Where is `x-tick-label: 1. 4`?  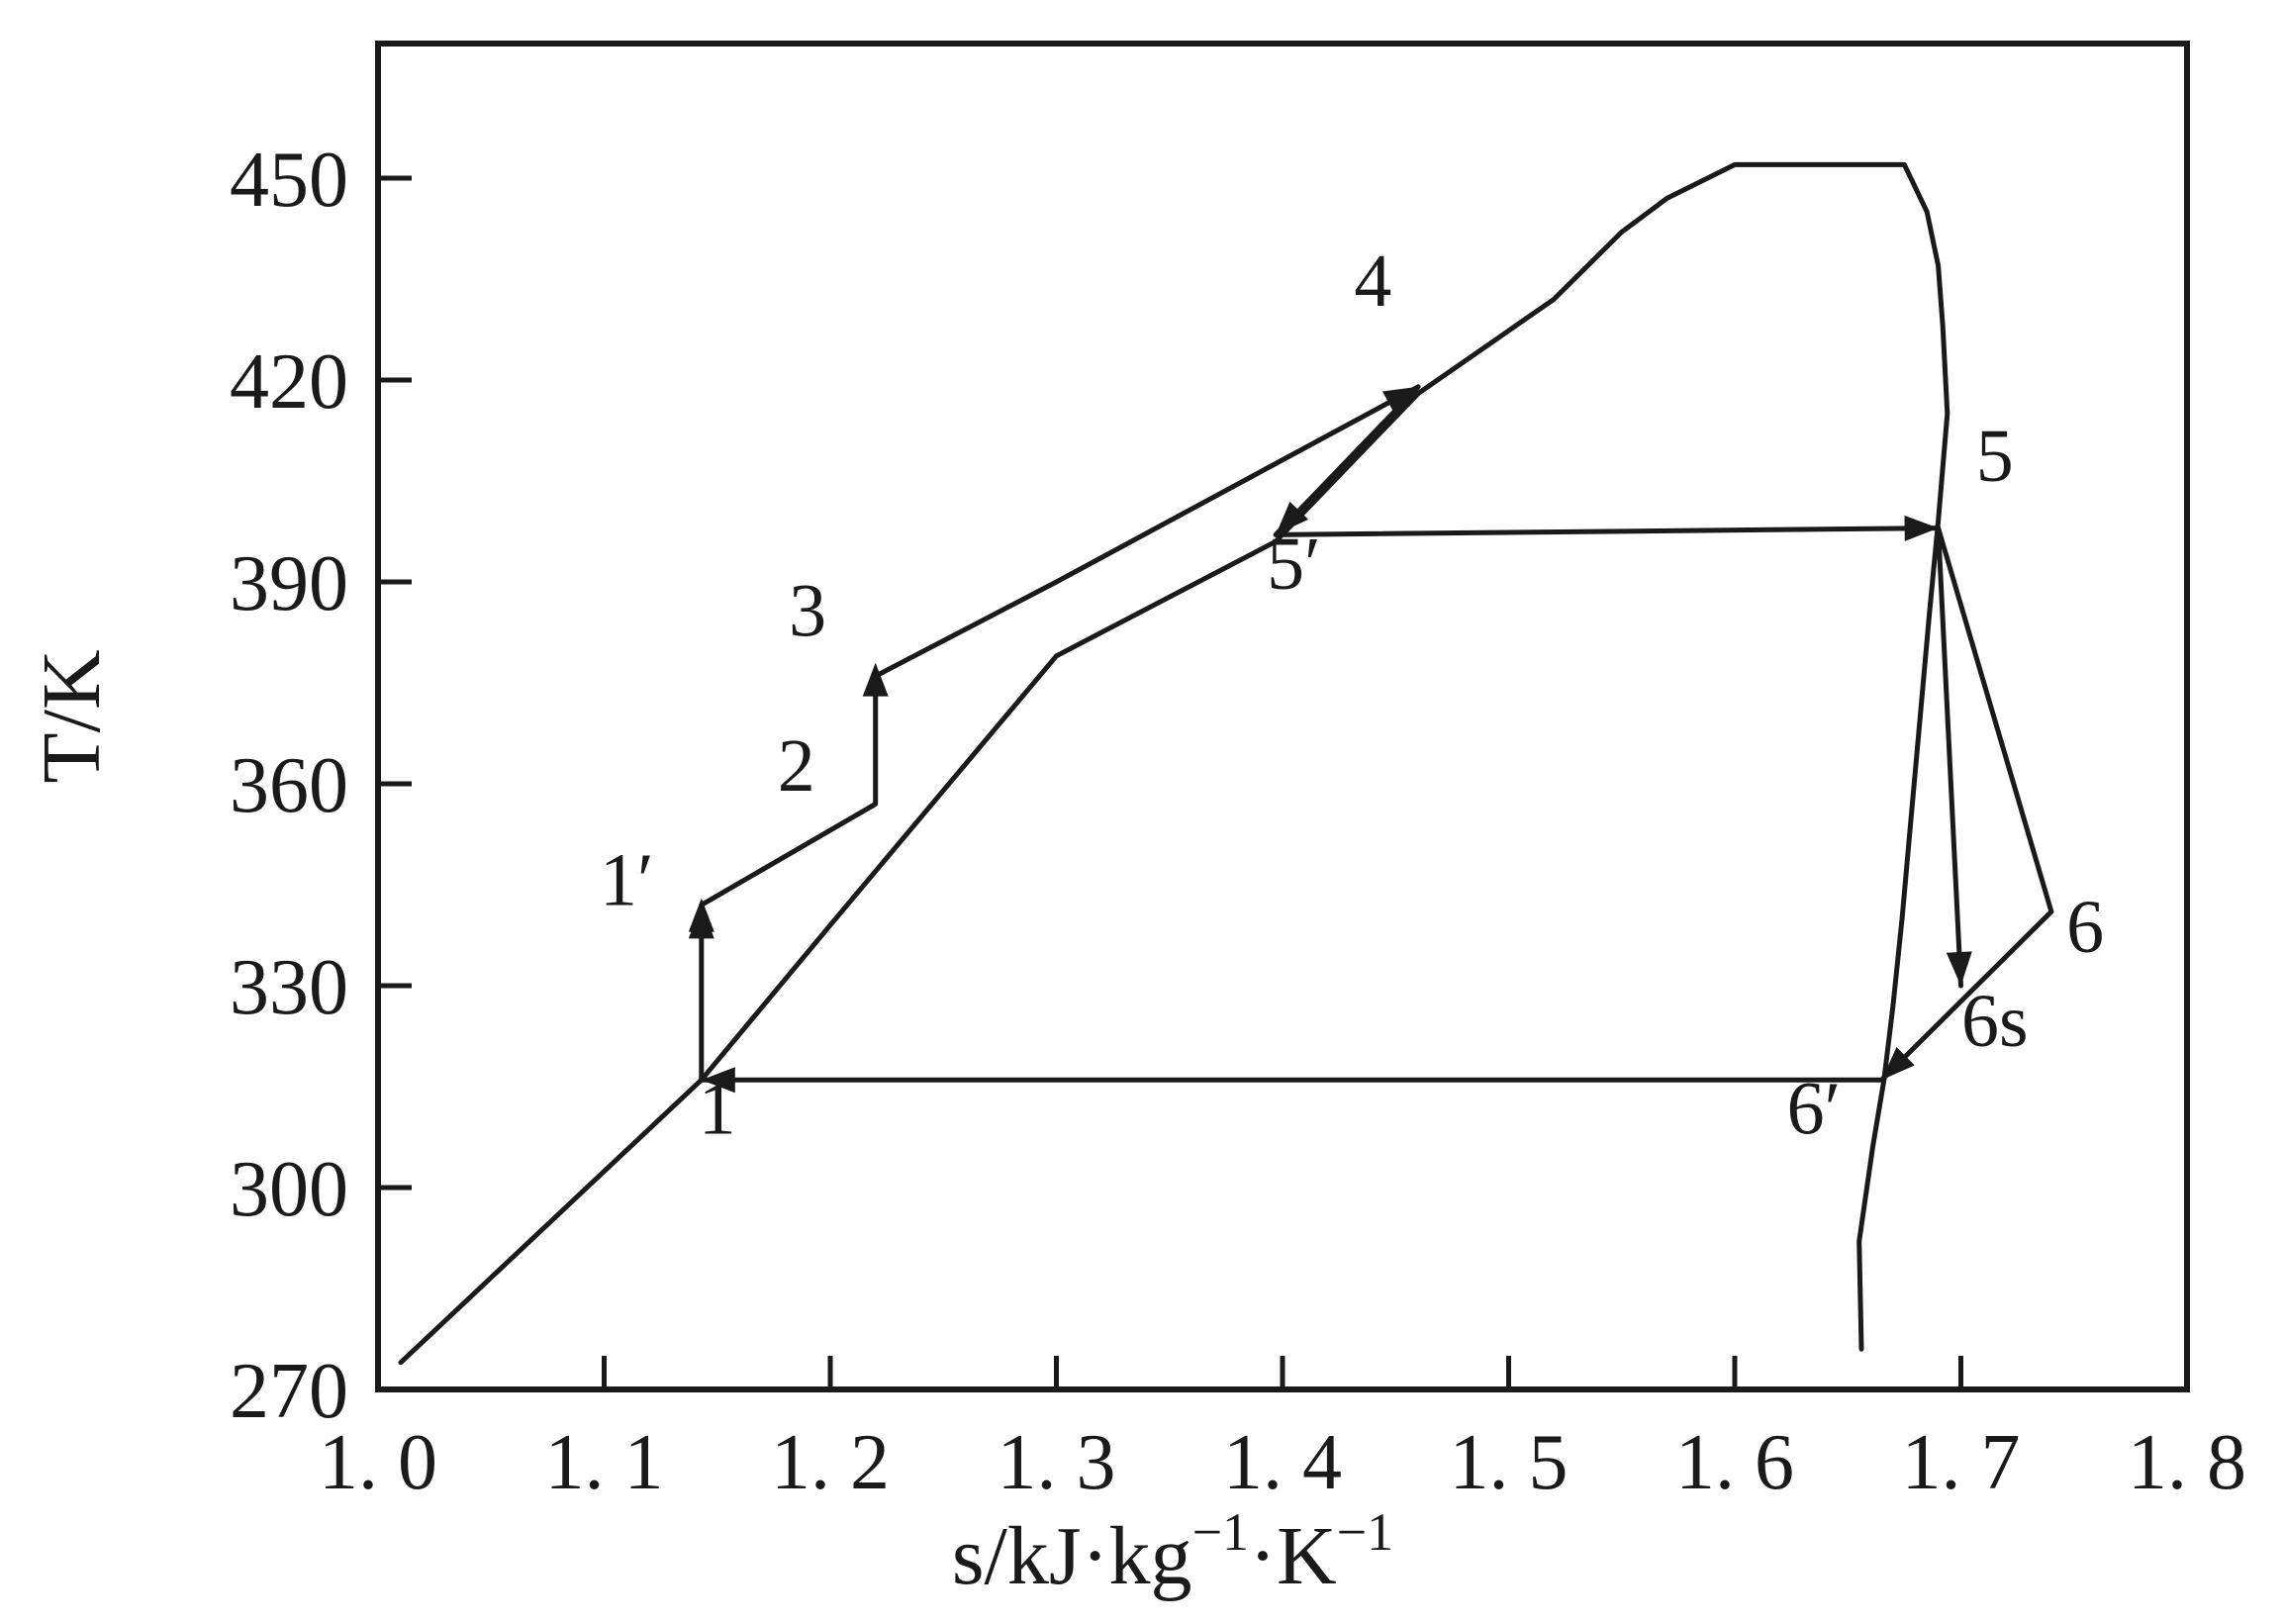
x-tick-label: 1. 4 is located at coordinates (1282, 1462).